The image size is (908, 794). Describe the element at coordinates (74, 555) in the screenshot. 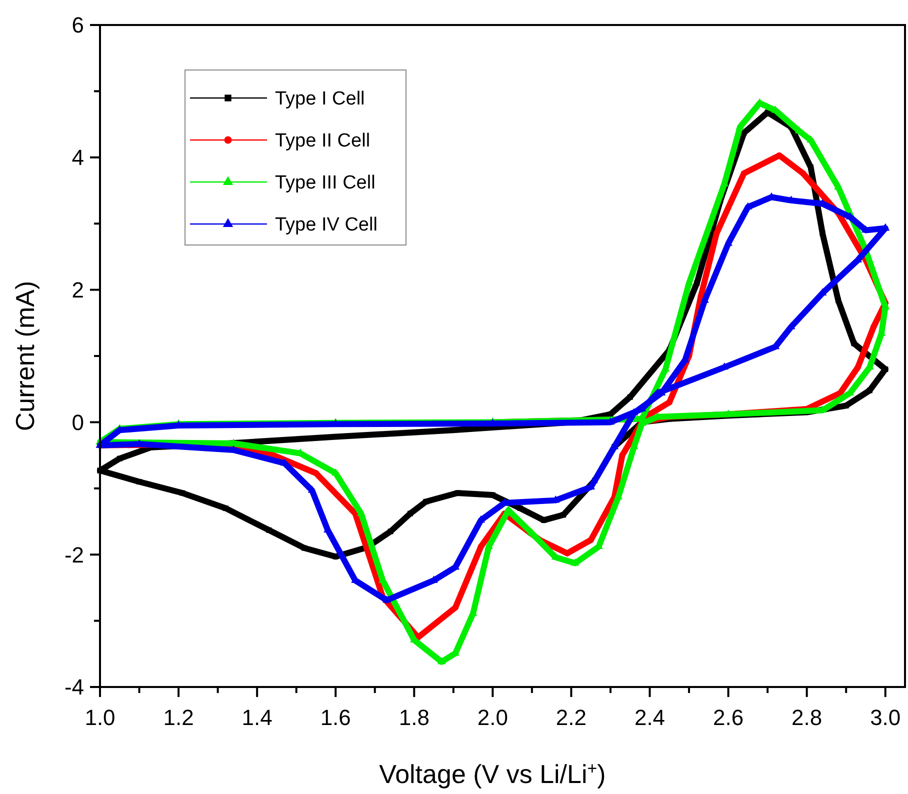

I see `y-tick-label: -2` at that location.